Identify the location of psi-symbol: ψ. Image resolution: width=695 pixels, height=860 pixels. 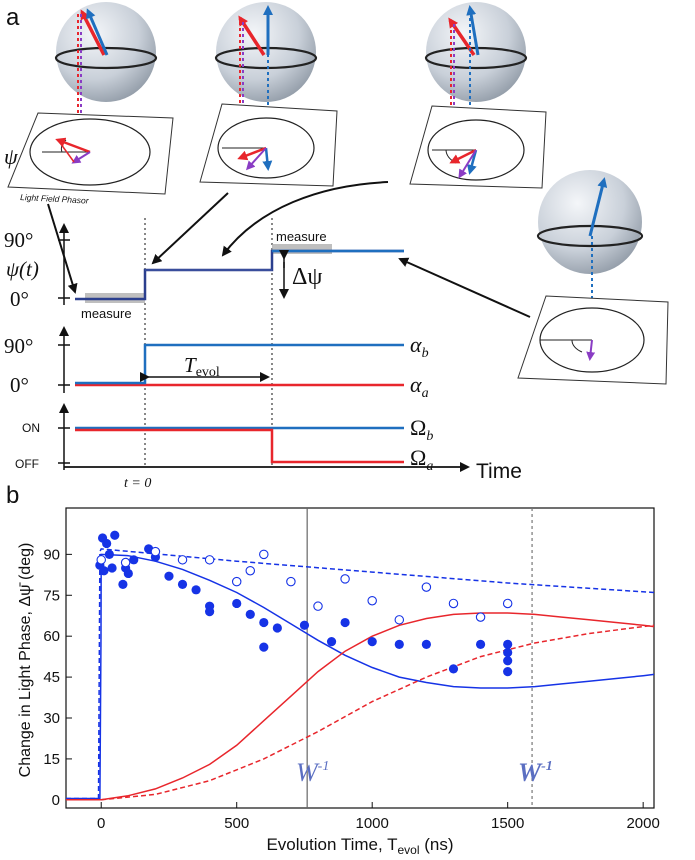
(11, 156).